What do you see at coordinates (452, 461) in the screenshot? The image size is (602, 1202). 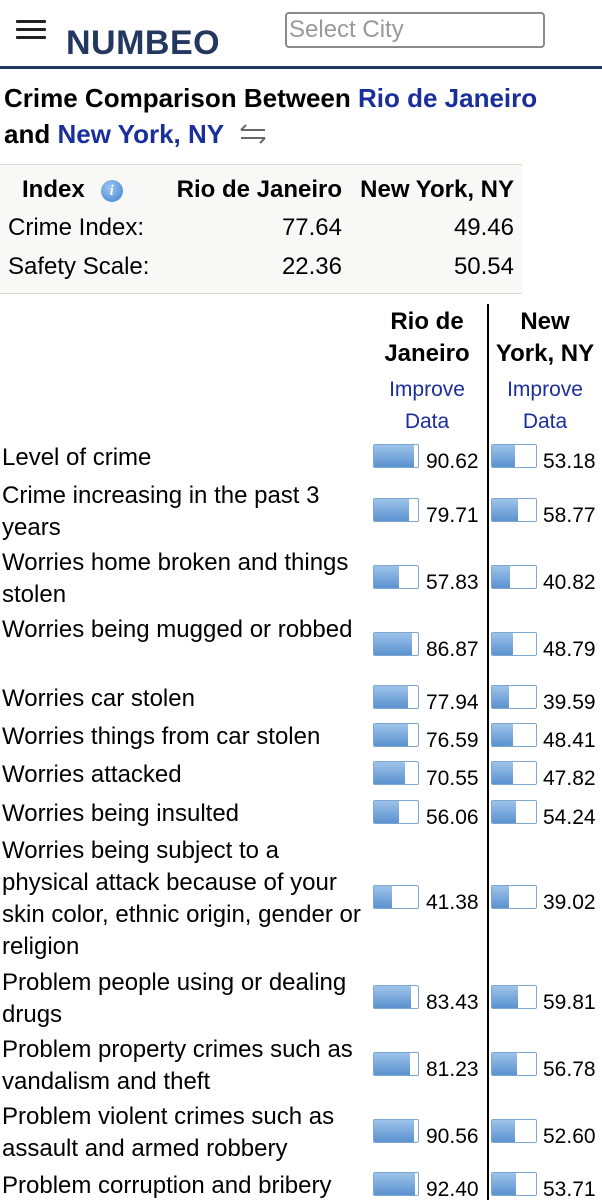 I see `city1-score-value: 90.62` at bounding box center [452, 461].